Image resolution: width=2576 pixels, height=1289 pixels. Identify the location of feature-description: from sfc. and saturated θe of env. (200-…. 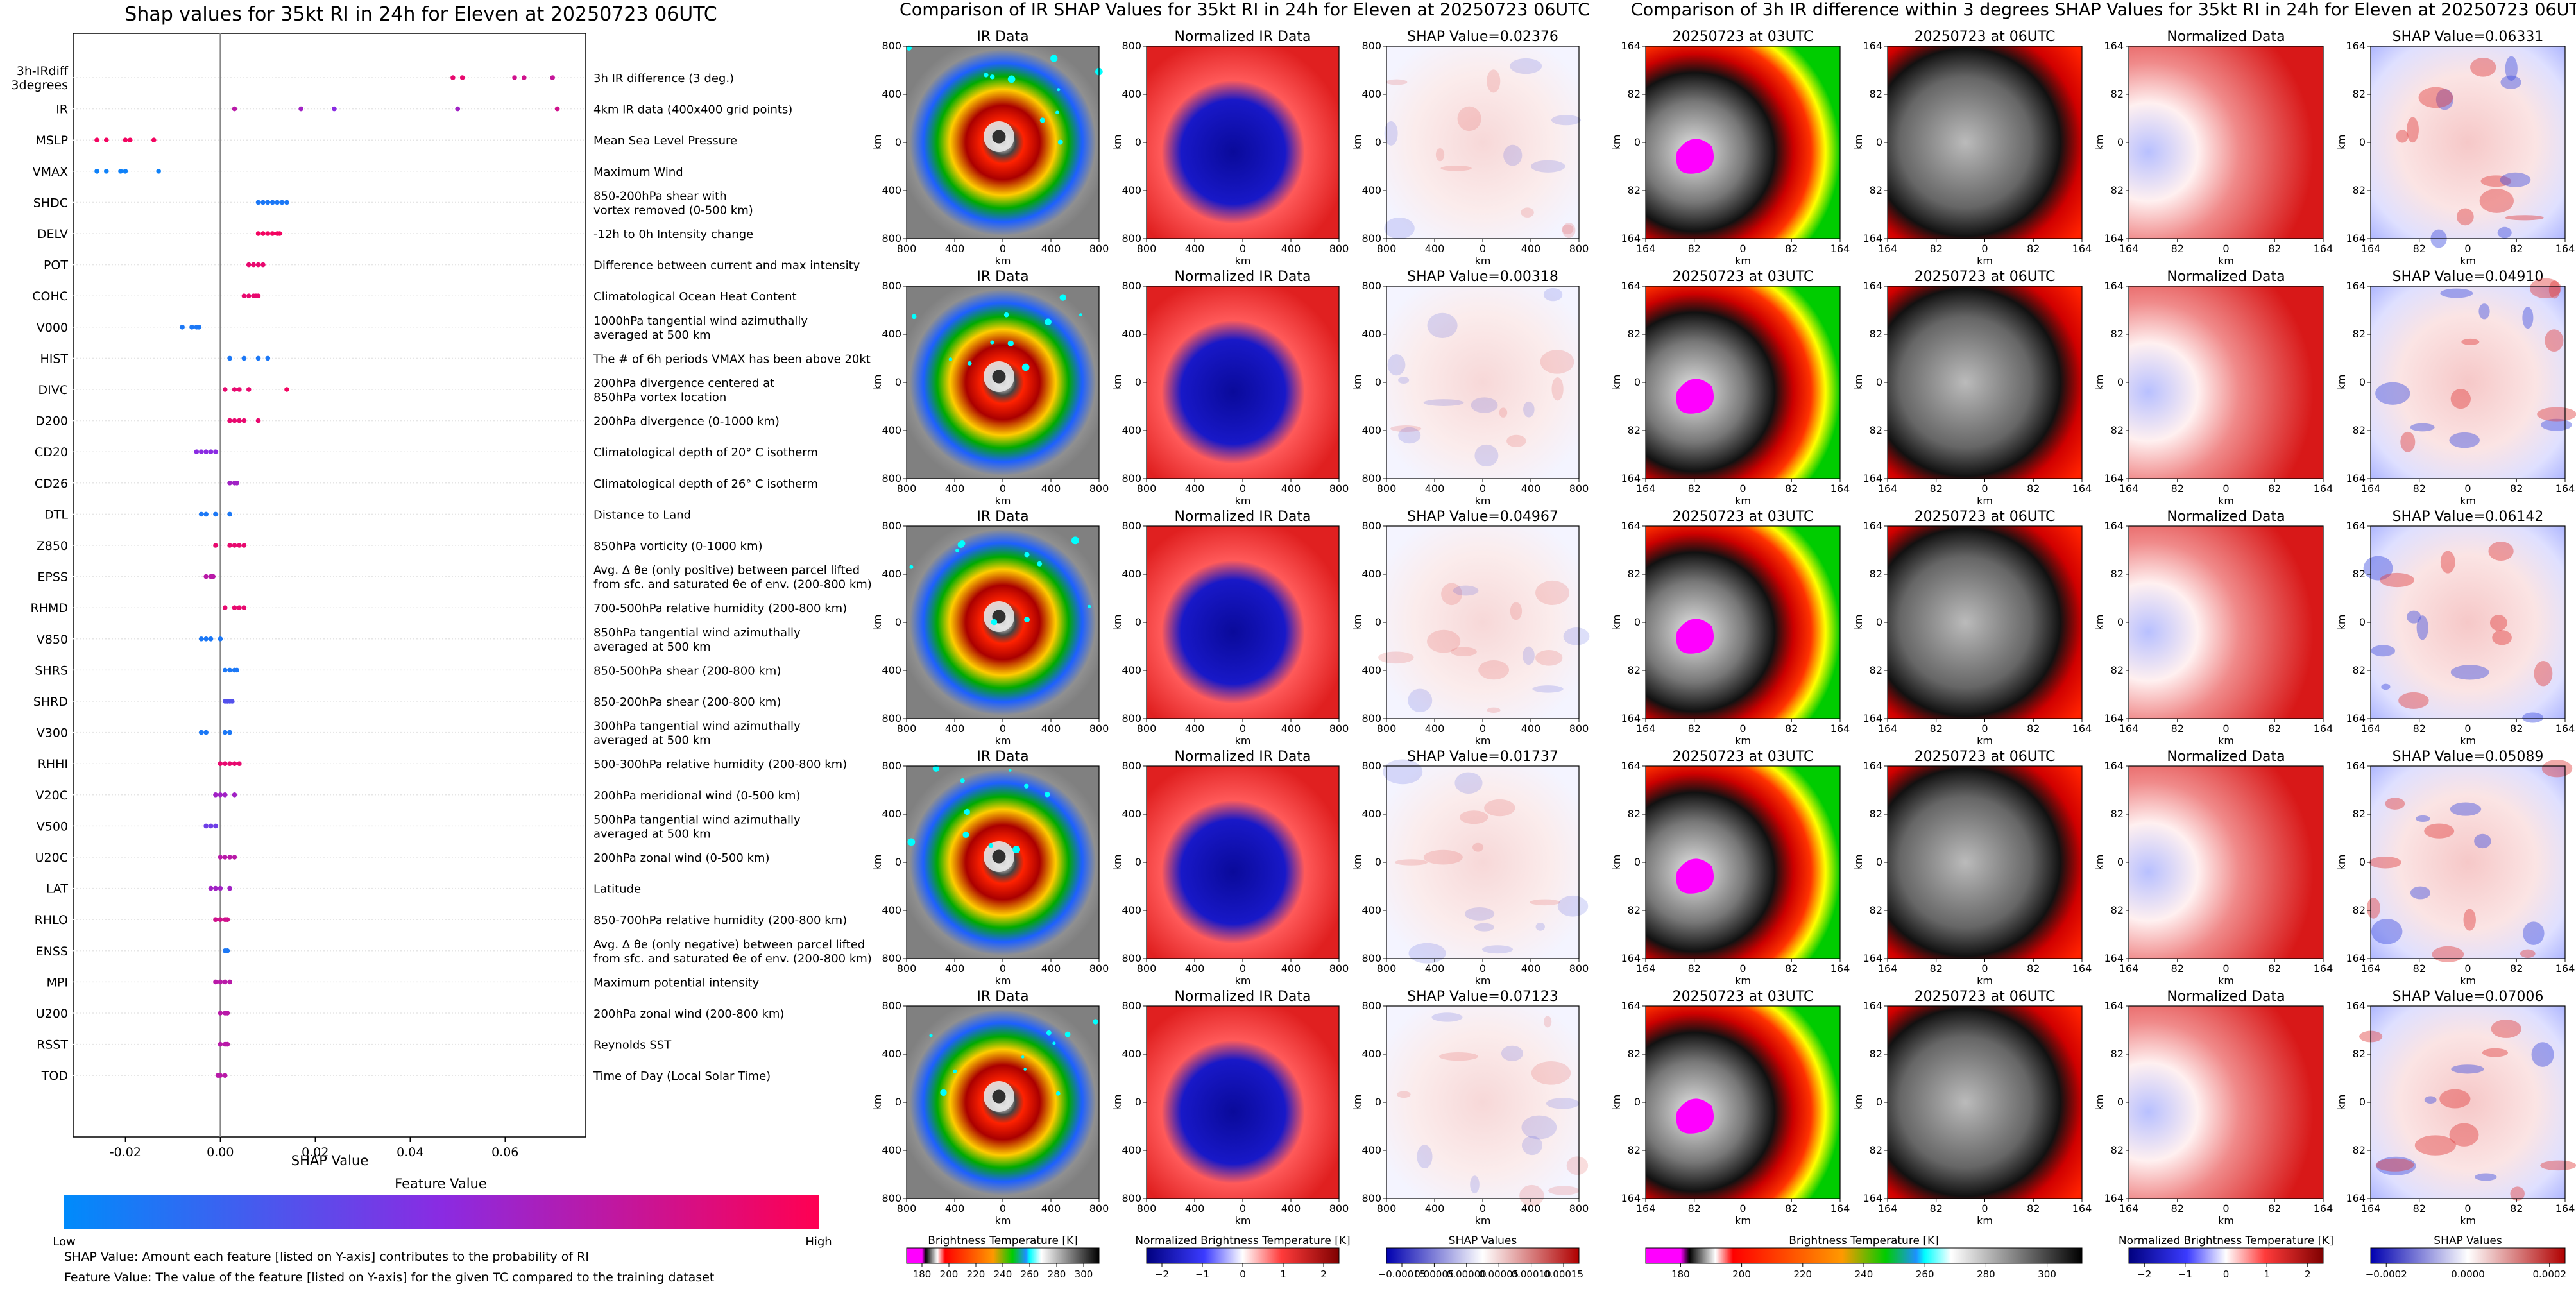
(732, 585).